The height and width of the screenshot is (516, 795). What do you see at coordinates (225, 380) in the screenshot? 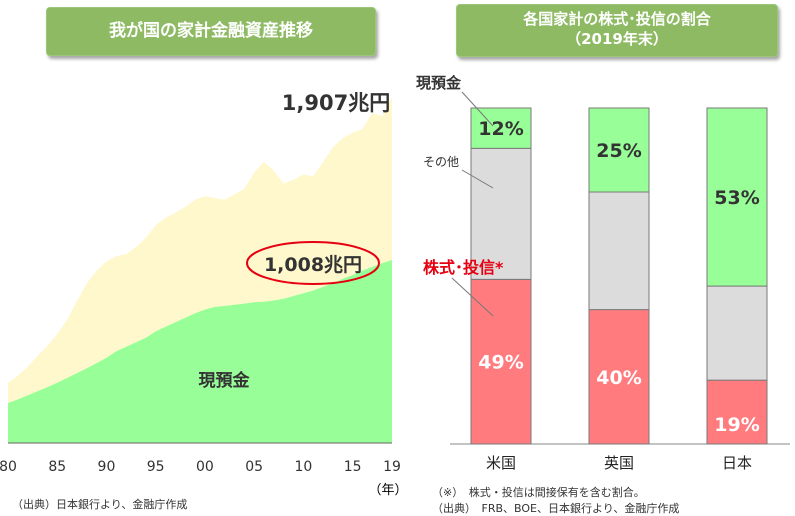
I see `cash-area-label: 現預金` at bounding box center [225, 380].